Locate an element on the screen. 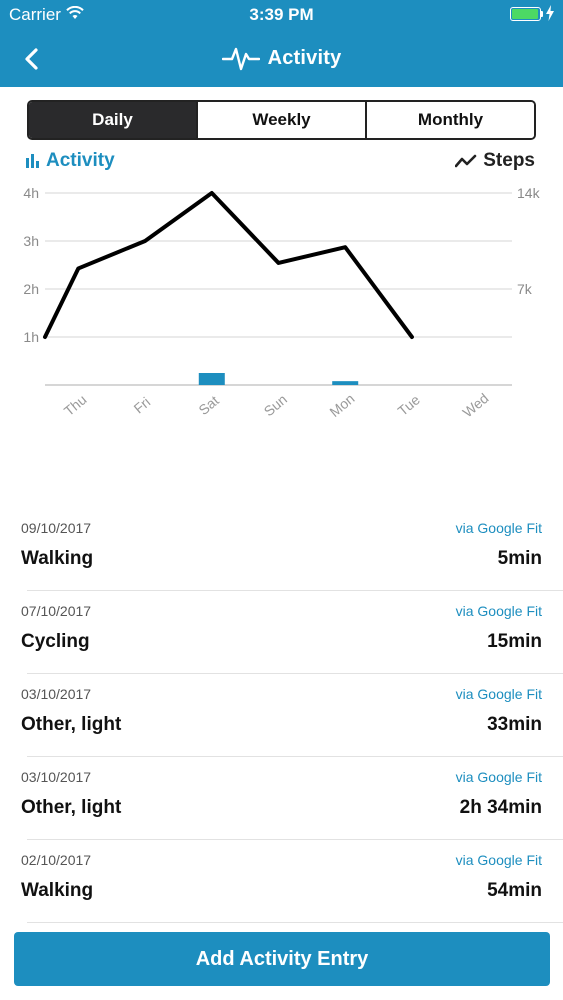 The image size is (563, 1000). entry-activity-name: Cycling is located at coordinates (55, 641).